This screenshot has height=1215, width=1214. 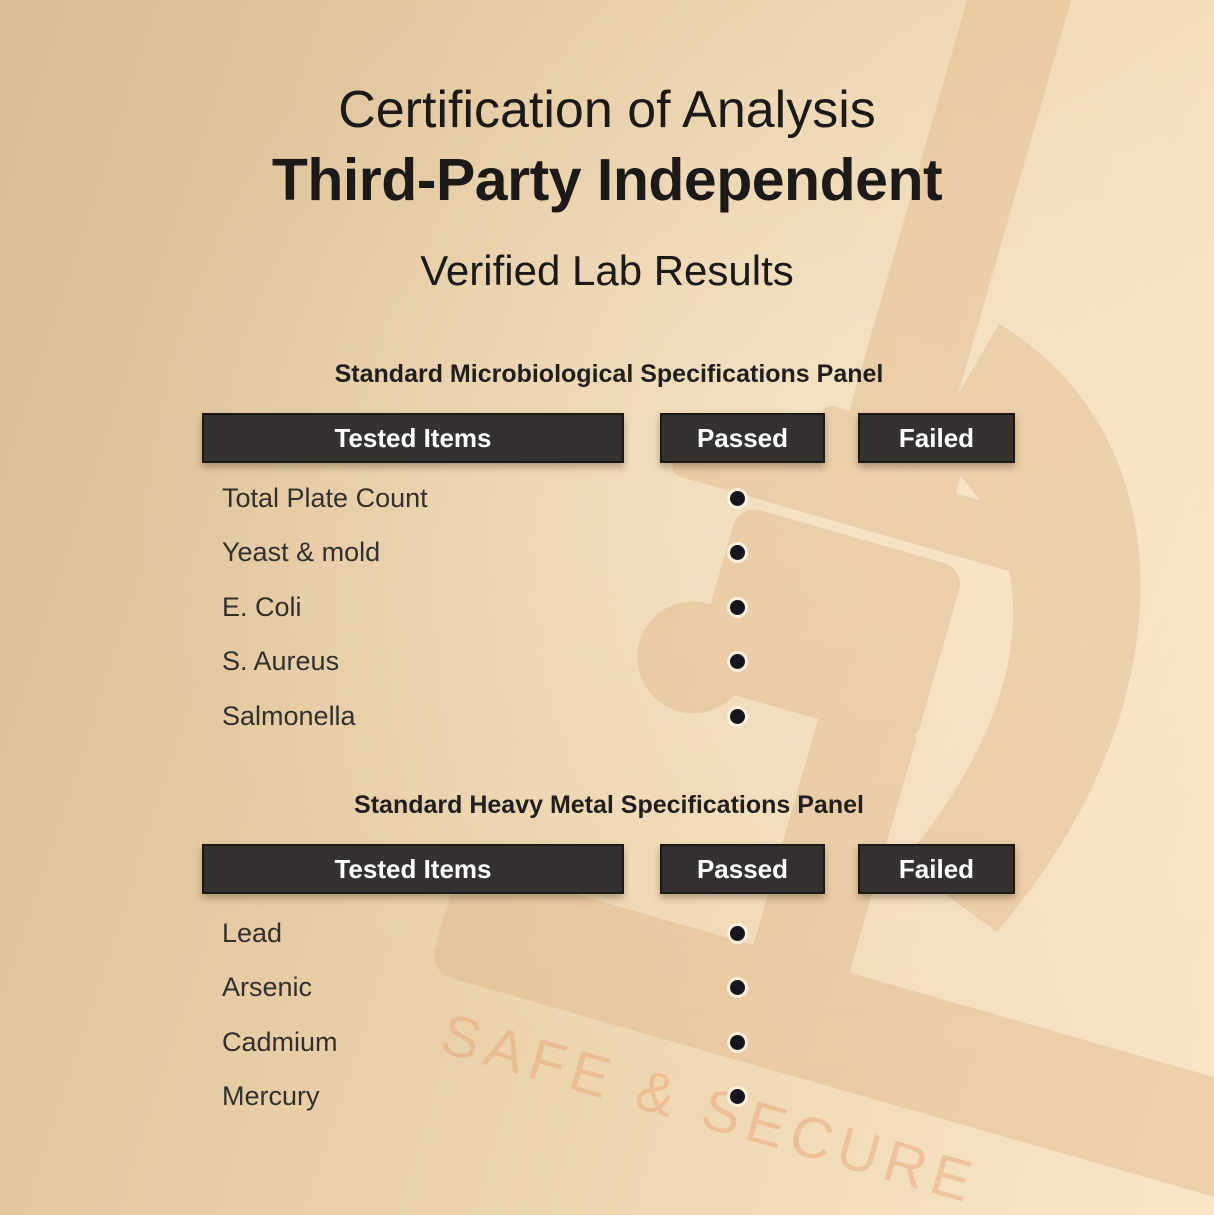 I want to click on title-line-3: Verified Lab Results, so click(x=607, y=270).